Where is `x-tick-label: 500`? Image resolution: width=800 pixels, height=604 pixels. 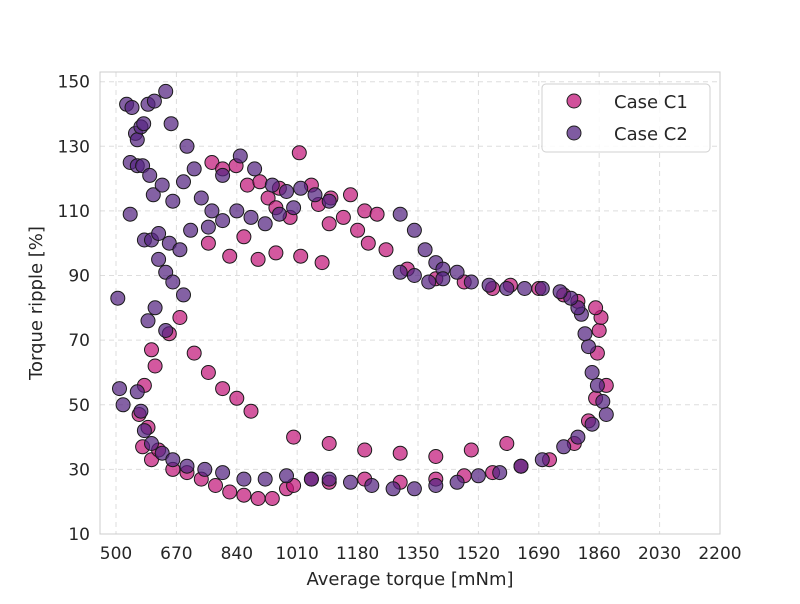 x-tick-label: 500 is located at coordinates (116, 554).